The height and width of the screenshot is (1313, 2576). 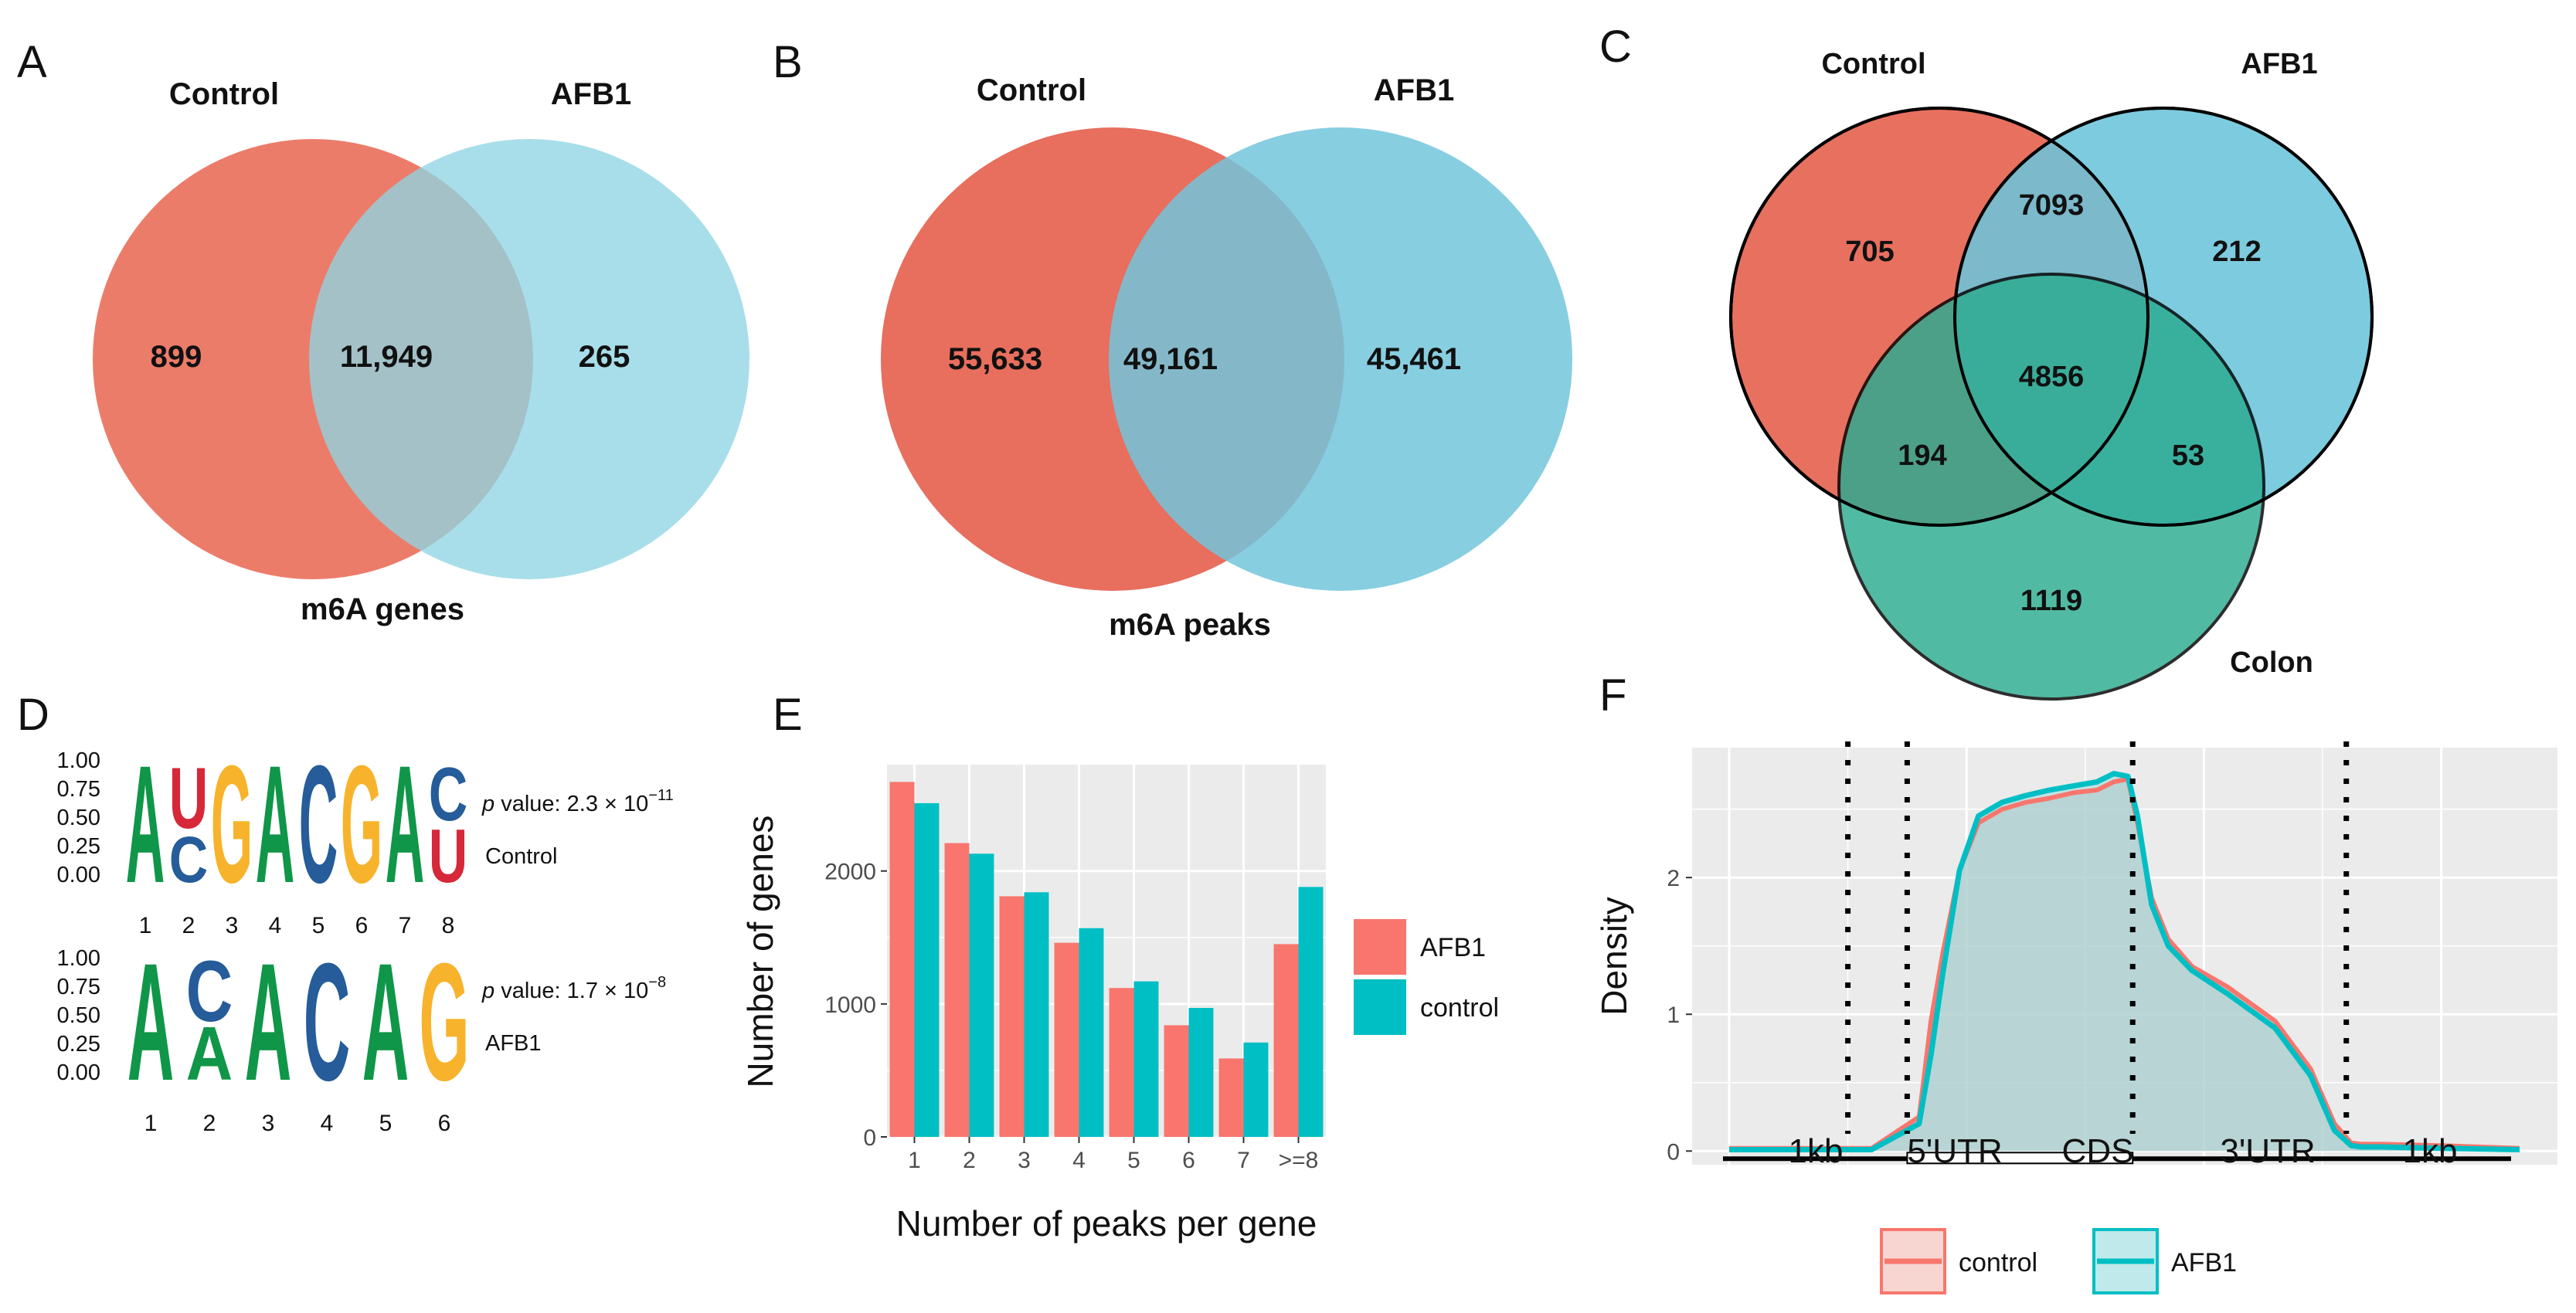 What do you see at coordinates (1414, 359) in the screenshot?
I see `venn-b-afb1-only: 45,461` at bounding box center [1414, 359].